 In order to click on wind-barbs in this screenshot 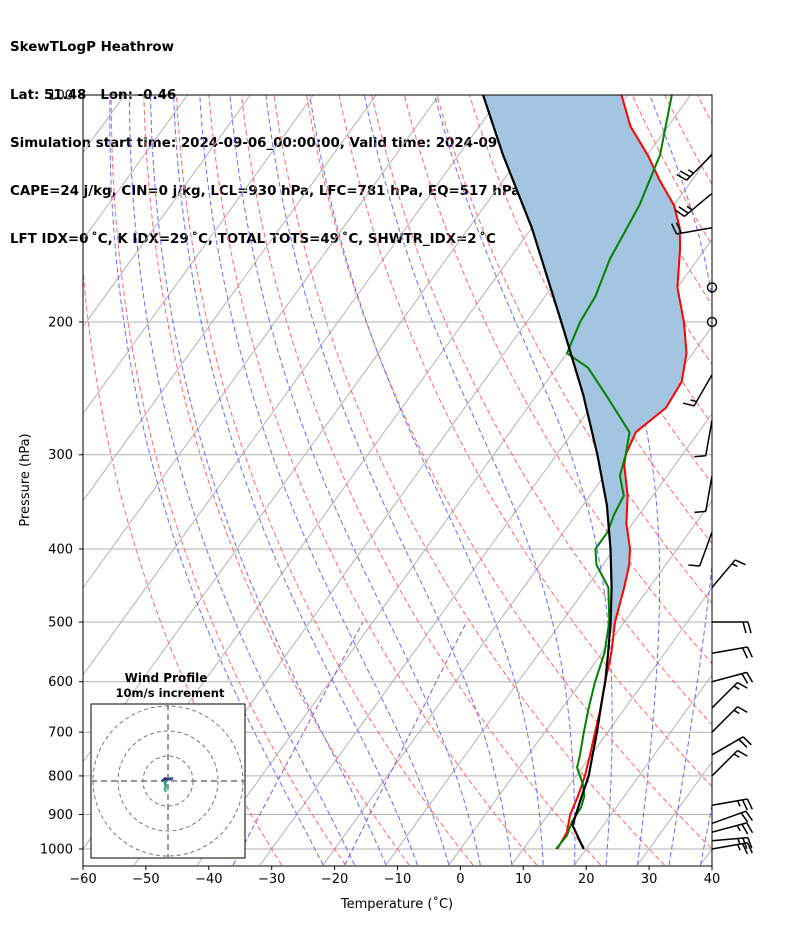, I will do `click(712, 504)`.